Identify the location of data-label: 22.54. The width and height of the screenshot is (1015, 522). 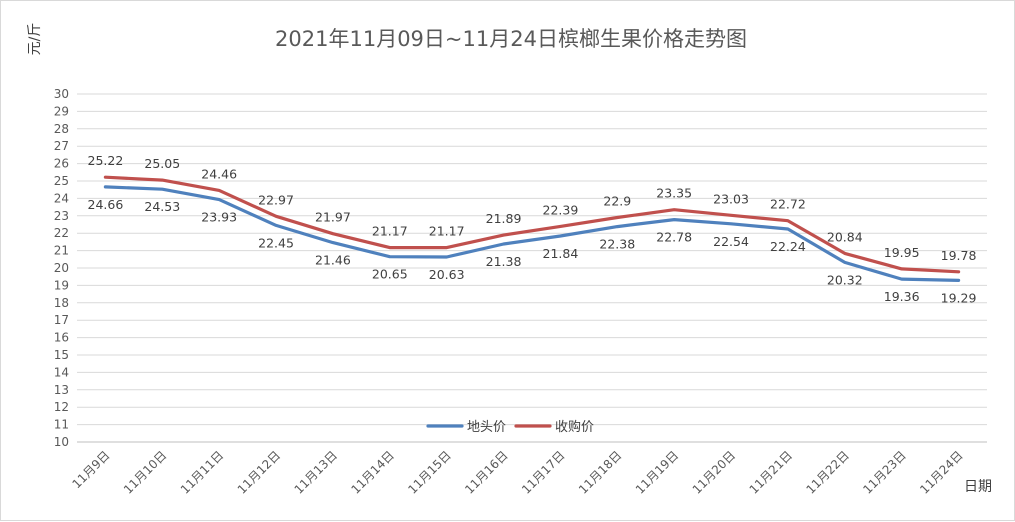
(731, 241).